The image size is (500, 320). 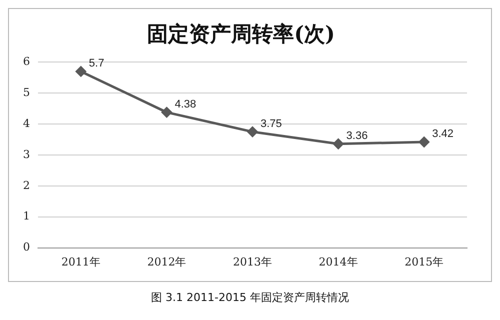 I want to click on caption: 图 3.1 2011-2015 年固定资产周转情况, so click(x=250, y=297).